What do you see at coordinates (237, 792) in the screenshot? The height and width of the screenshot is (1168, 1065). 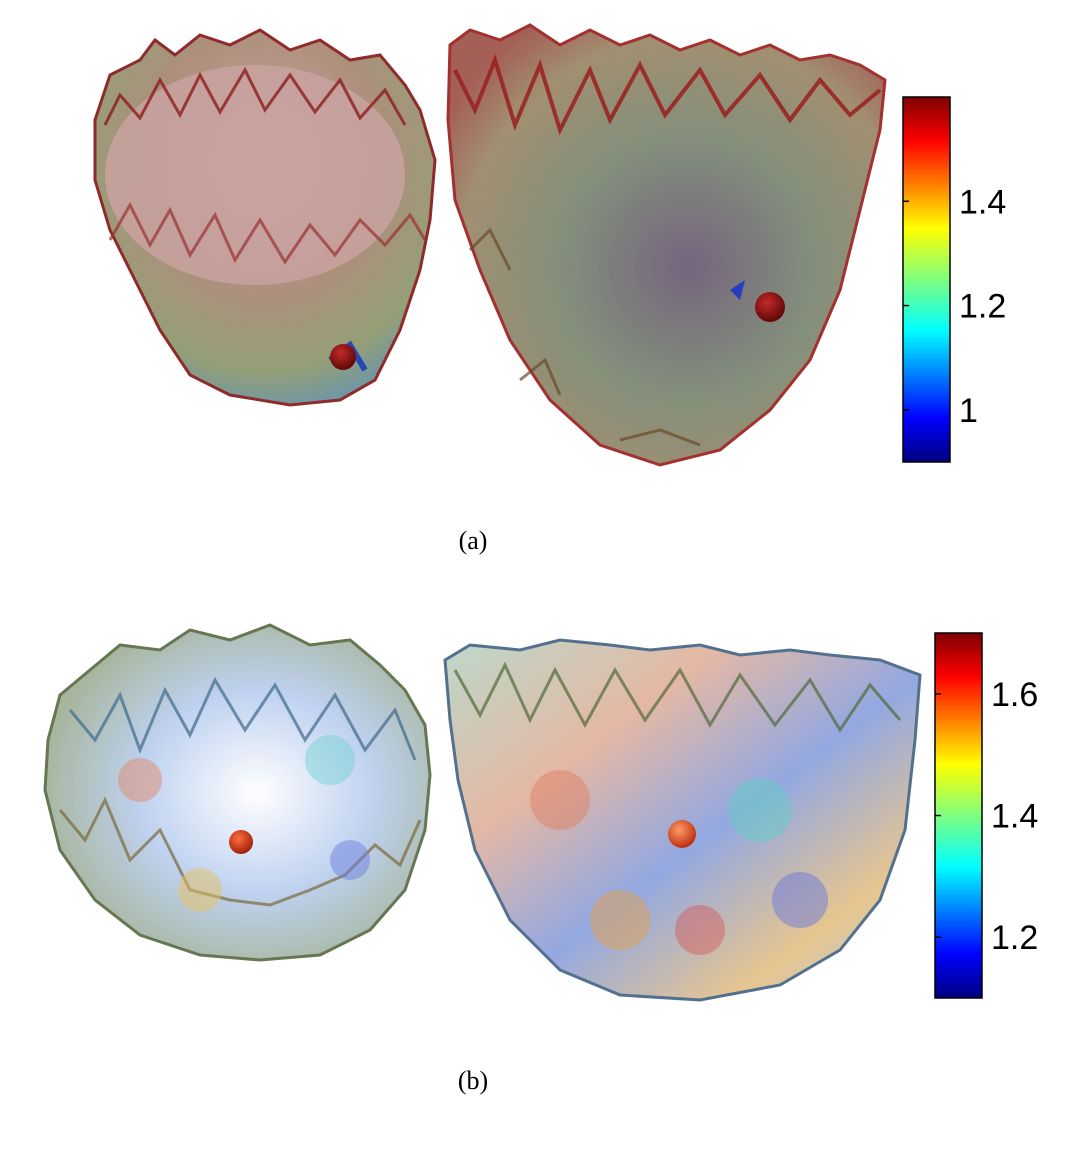 I see `heart-view-top-b` at bounding box center [237, 792].